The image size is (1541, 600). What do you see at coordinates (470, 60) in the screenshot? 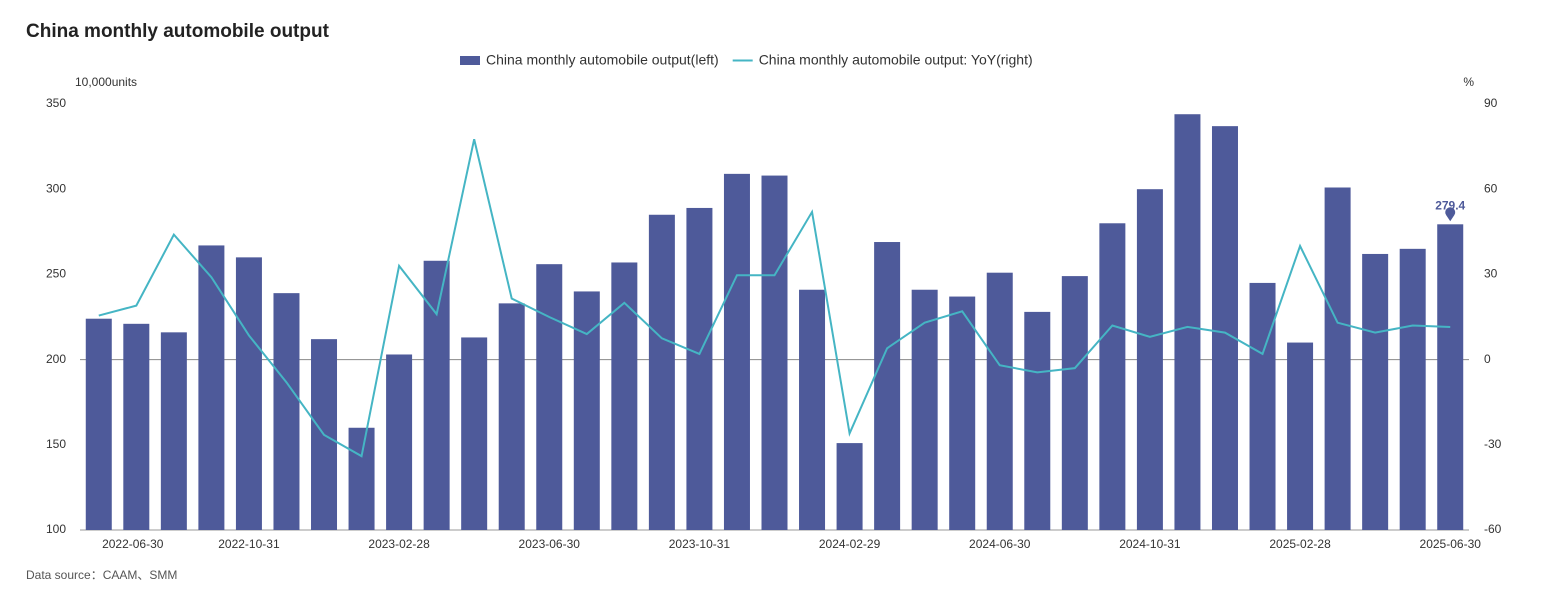
I see `legend-swatch` at bounding box center [470, 60].